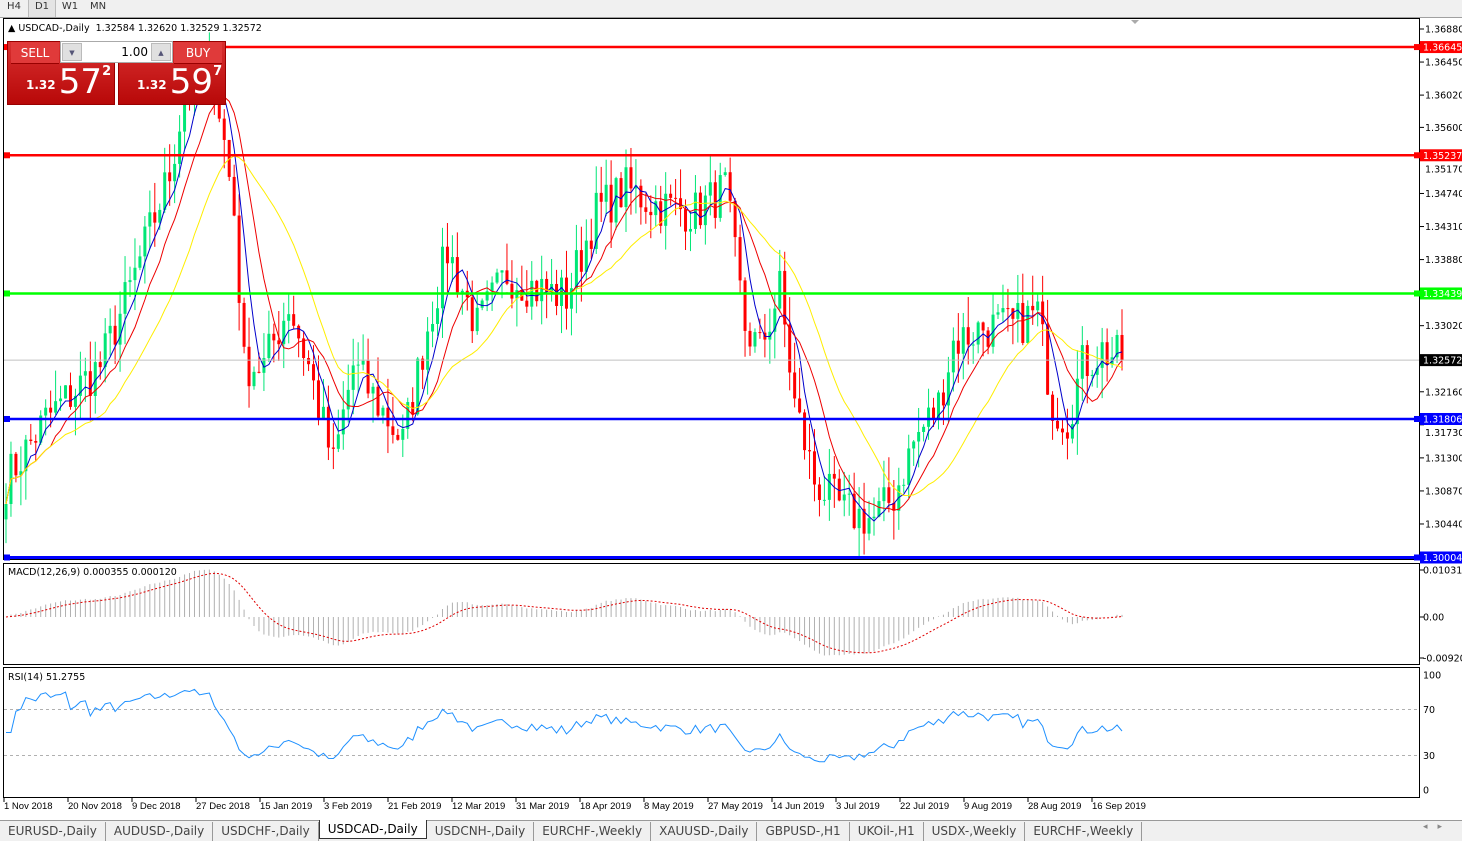 This screenshot has height=841, width=1462. I want to click on price-tick-label: 1.34740, so click(1443, 194).